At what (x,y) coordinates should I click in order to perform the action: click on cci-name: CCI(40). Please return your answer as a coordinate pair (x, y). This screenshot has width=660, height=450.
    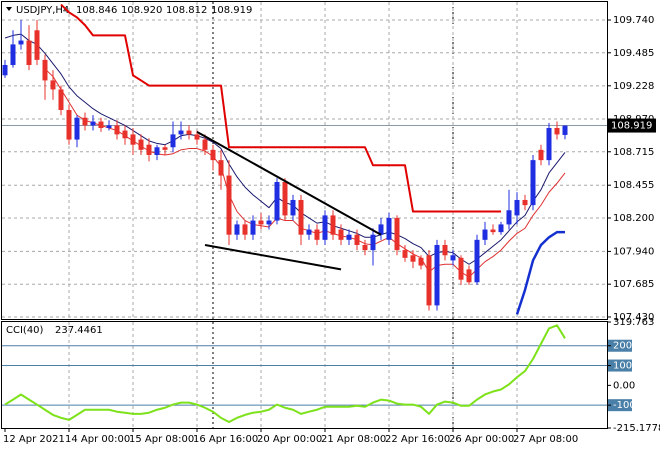
    Looking at the image, I should click on (25, 330).